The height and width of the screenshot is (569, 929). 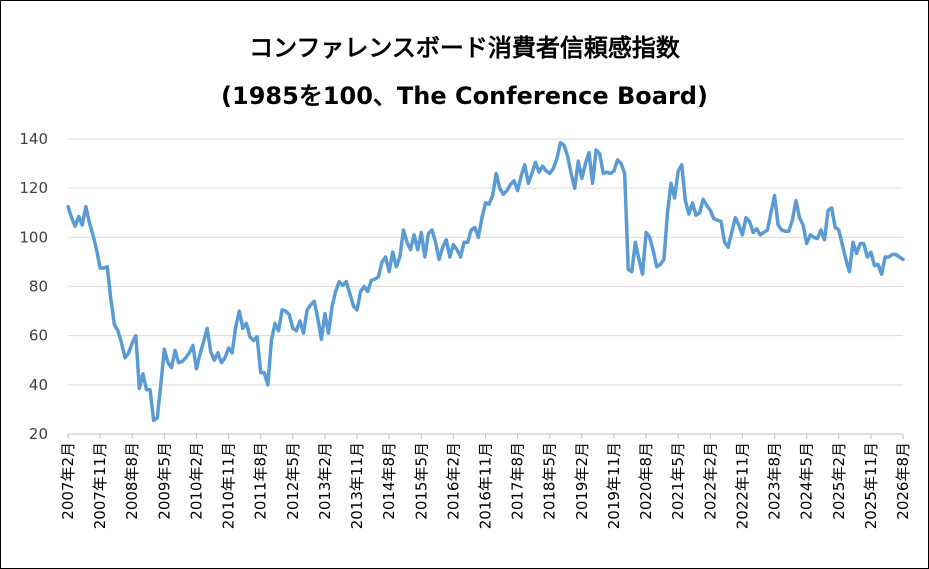 What do you see at coordinates (453, 481) in the screenshot?
I see `x-tick-label: 2016年2月` at bounding box center [453, 481].